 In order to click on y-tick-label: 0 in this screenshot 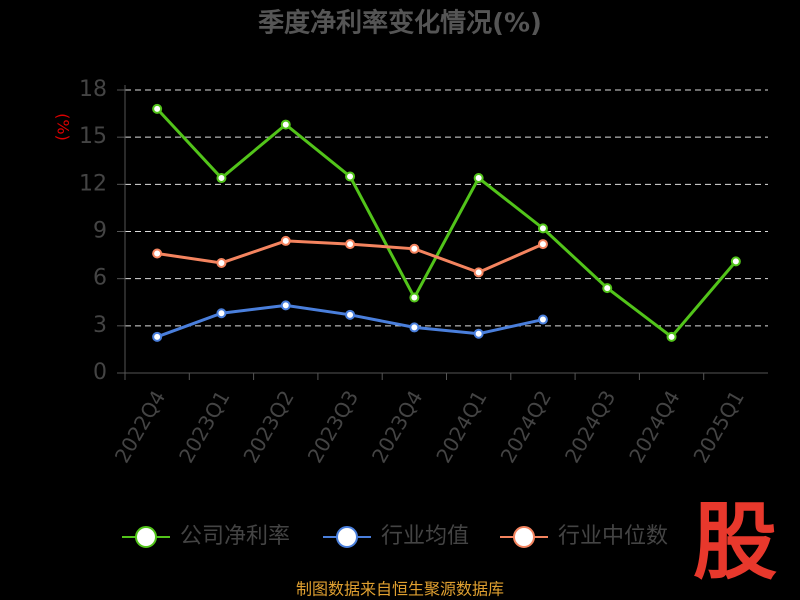, I will do `click(100, 372)`.